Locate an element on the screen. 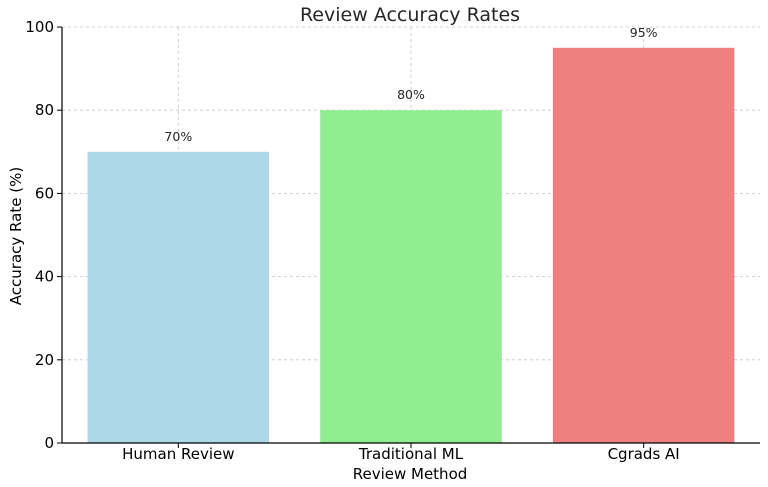  x-axis-title: Review Method is located at coordinates (410, 474).